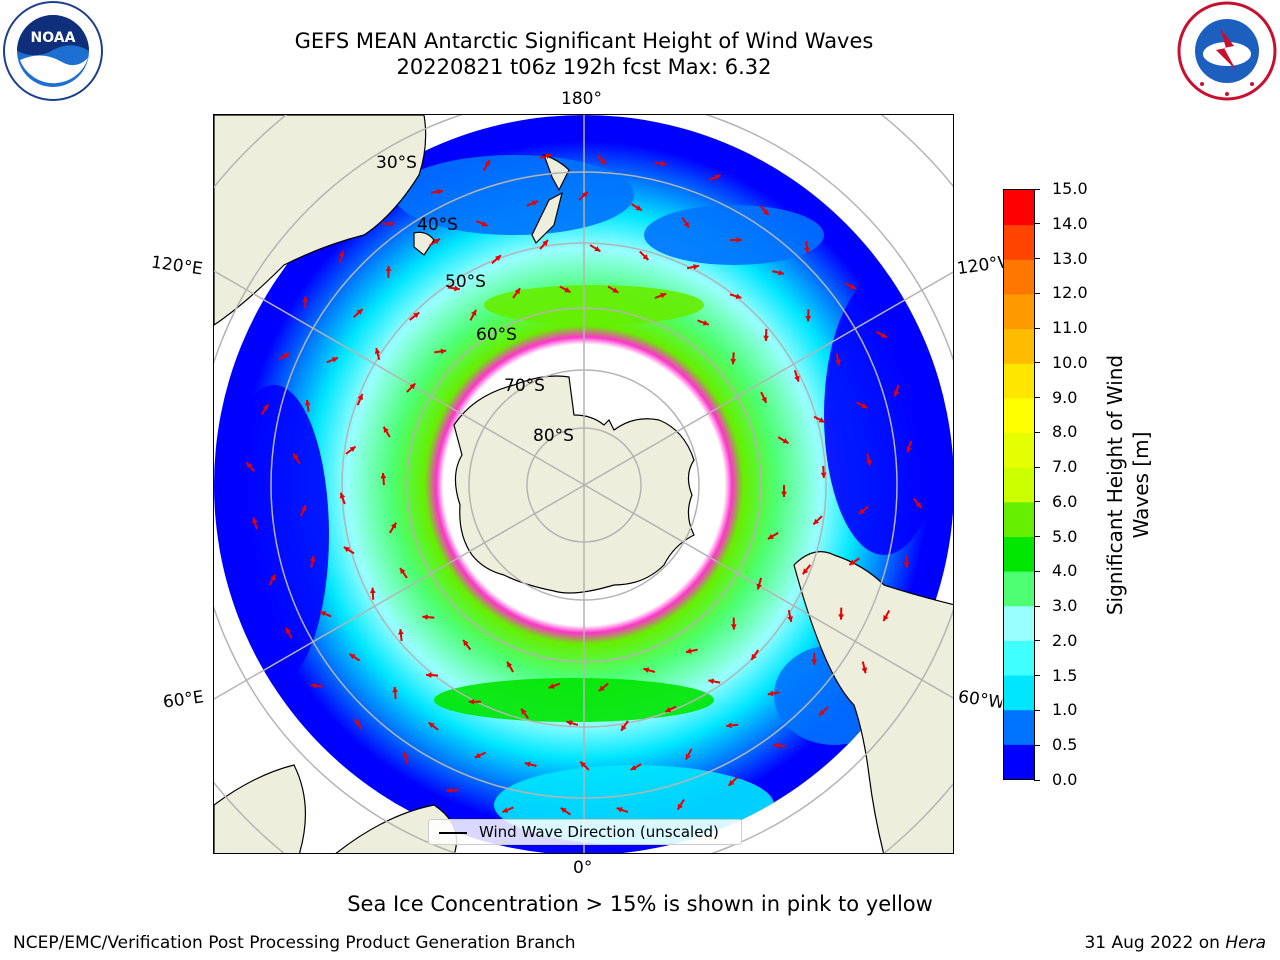 The width and height of the screenshot is (1280, 960). Describe the element at coordinates (424, 243) in the screenshot. I see `tasmania-land` at that location.